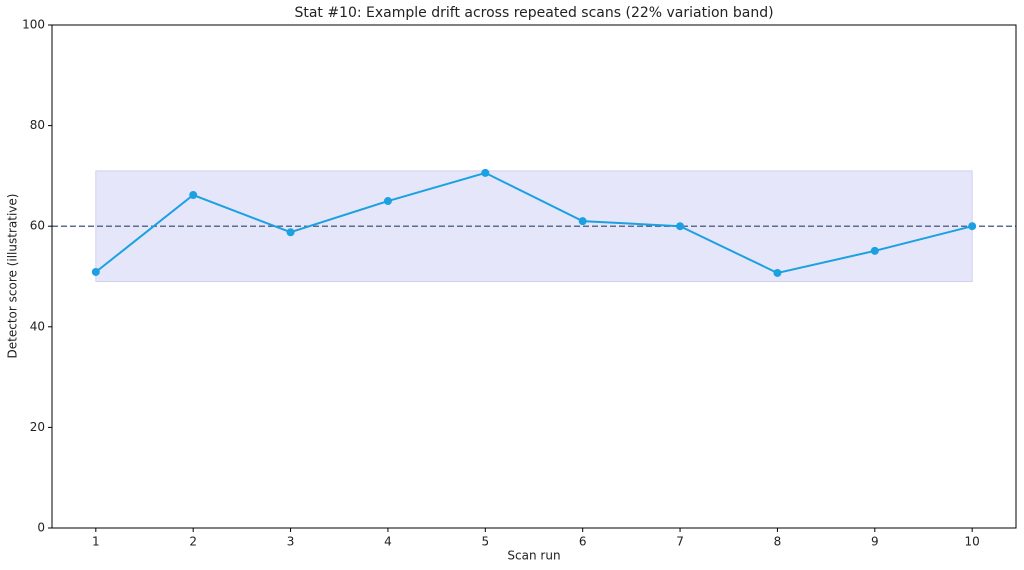 The image size is (1024, 570). I want to click on x-tick-label: 4, so click(388, 542).